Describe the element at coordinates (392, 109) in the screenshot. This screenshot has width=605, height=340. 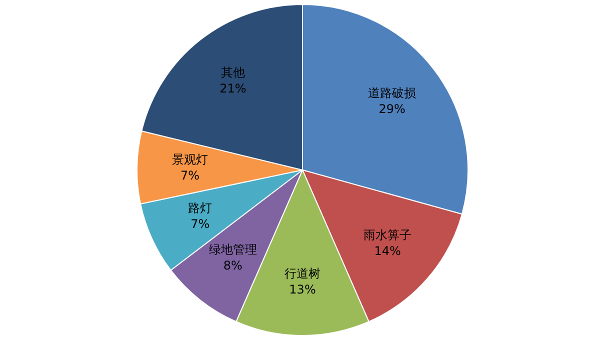
I see `data-label: 29%` at that location.